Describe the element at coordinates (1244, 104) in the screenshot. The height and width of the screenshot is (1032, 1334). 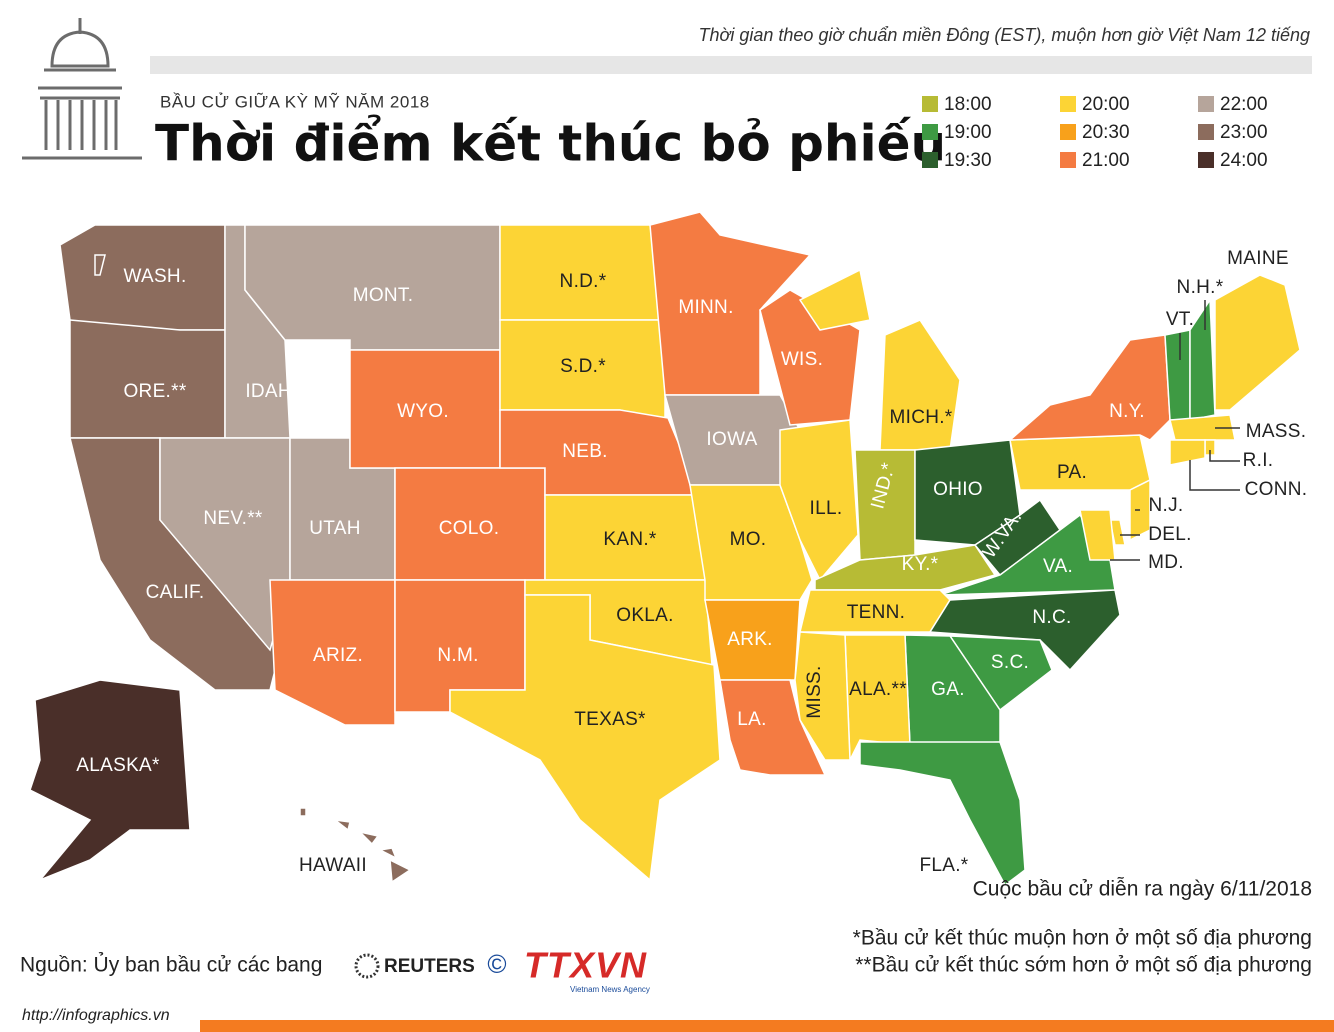
I see `legend-label: 22:00` at that location.